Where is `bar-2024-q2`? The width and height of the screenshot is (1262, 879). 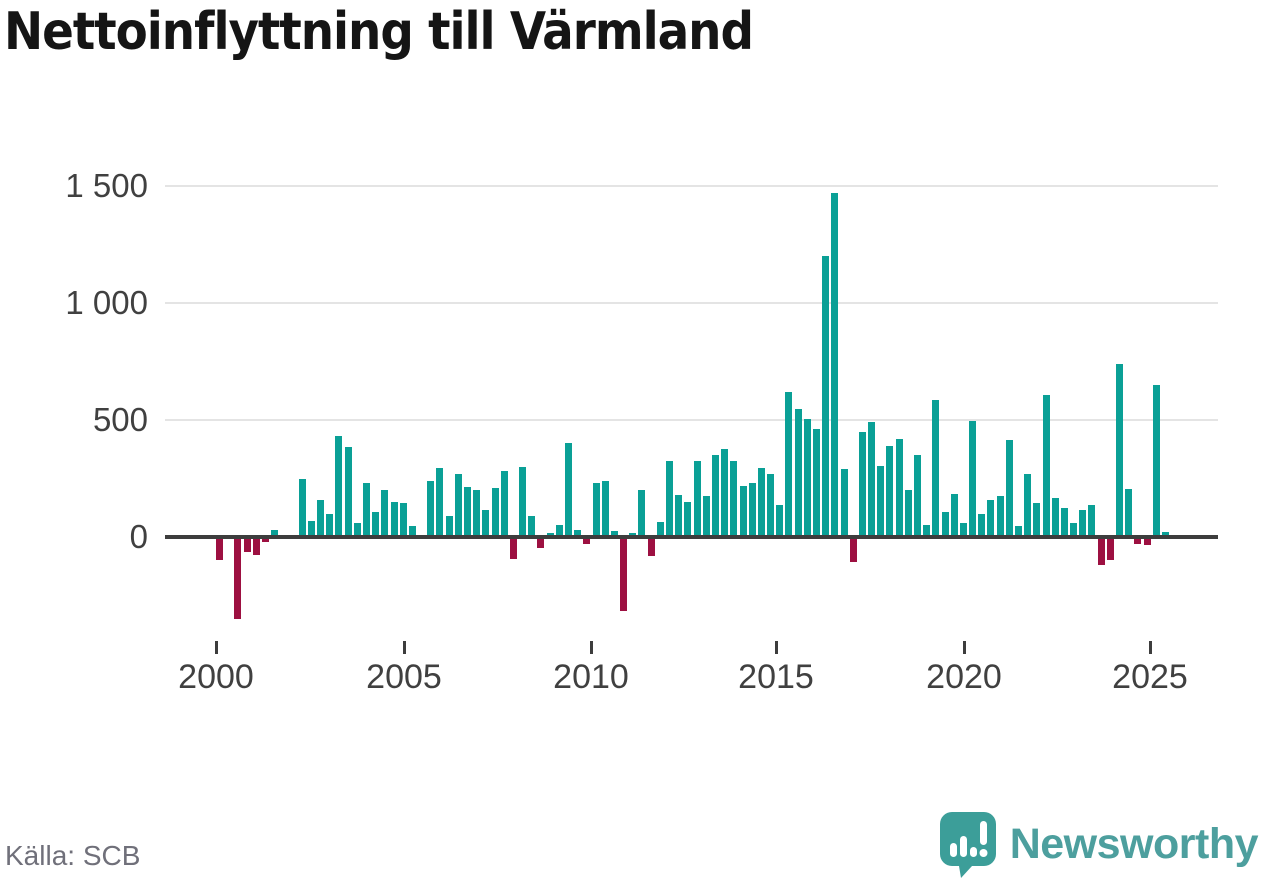 bar-2024-q2 is located at coordinates (1110, 549).